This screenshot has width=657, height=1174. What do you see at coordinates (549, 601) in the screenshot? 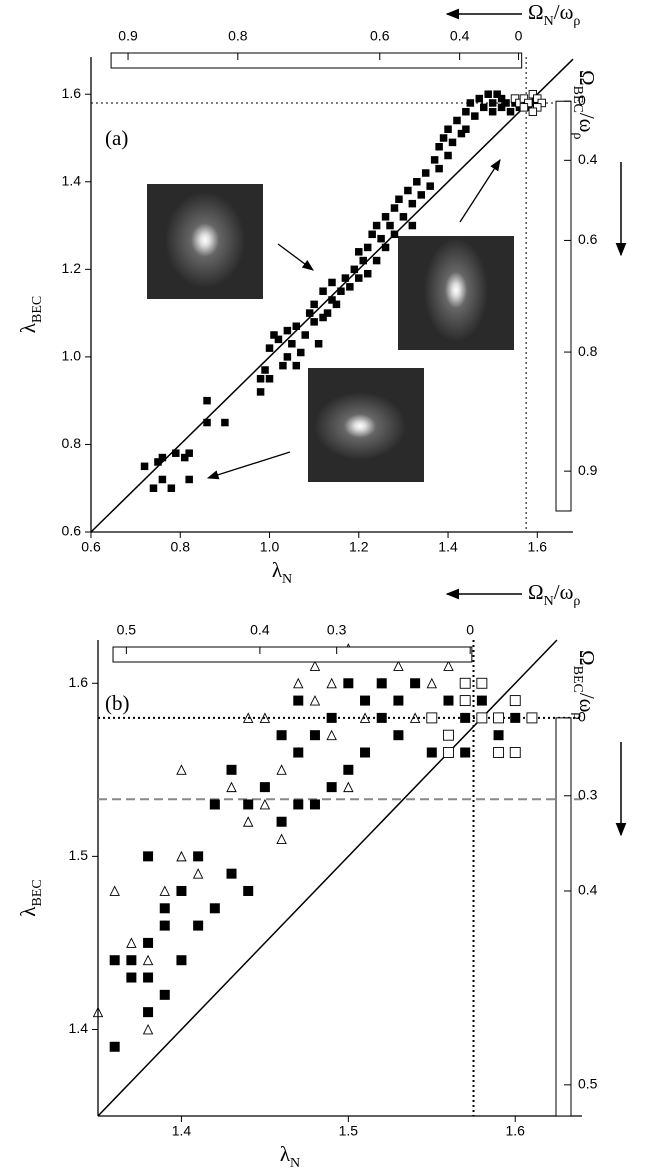
I see `label-part: N` at bounding box center [549, 601].